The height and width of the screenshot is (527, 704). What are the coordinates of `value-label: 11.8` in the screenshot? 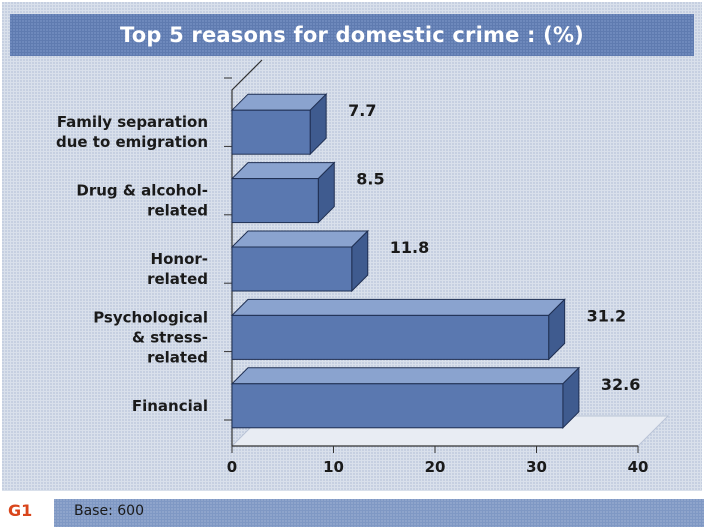 It's located at (409, 247).